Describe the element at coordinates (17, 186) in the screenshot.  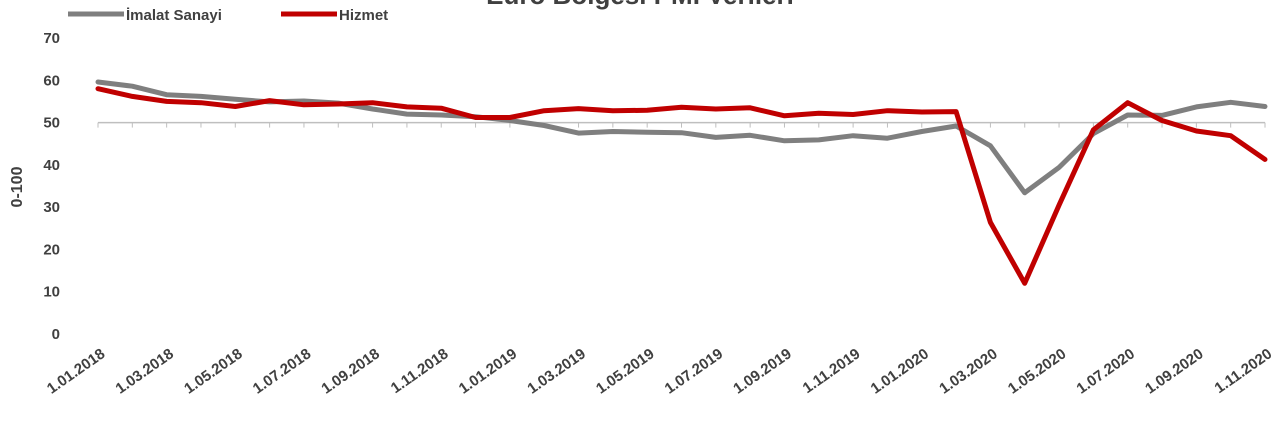
I see `y-axis-label: 0-100` at that location.